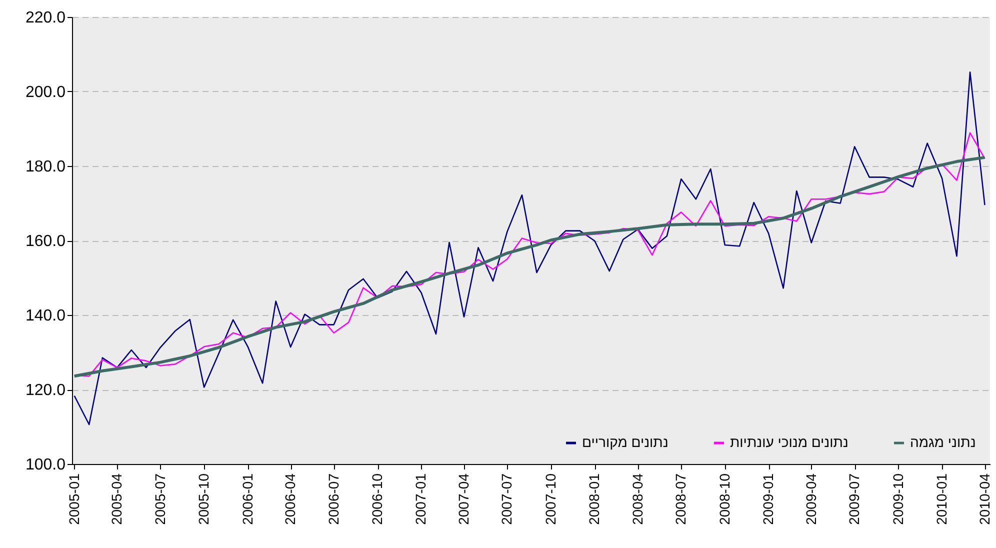  What do you see at coordinates (204, 499) in the screenshot?
I see `x-tick-label: 2005-10` at bounding box center [204, 499].